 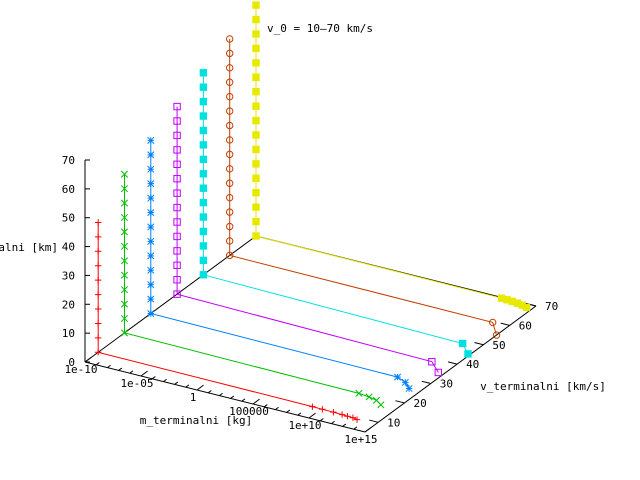 What do you see at coordinates (498, 345) in the screenshot?
I see `y-tick-label: 50` at bounding box center [498, 345].